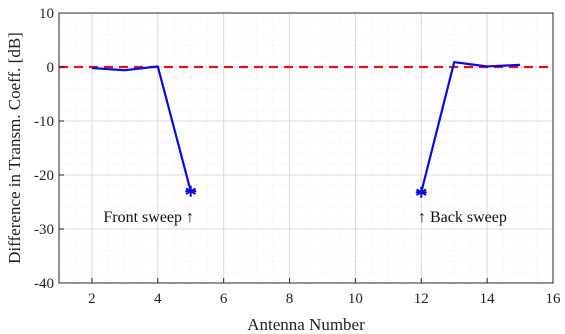  Describe the element at coordinates (148, 217) in the screenshot. I see `annotation-label: Front sweep ↑` at that location.